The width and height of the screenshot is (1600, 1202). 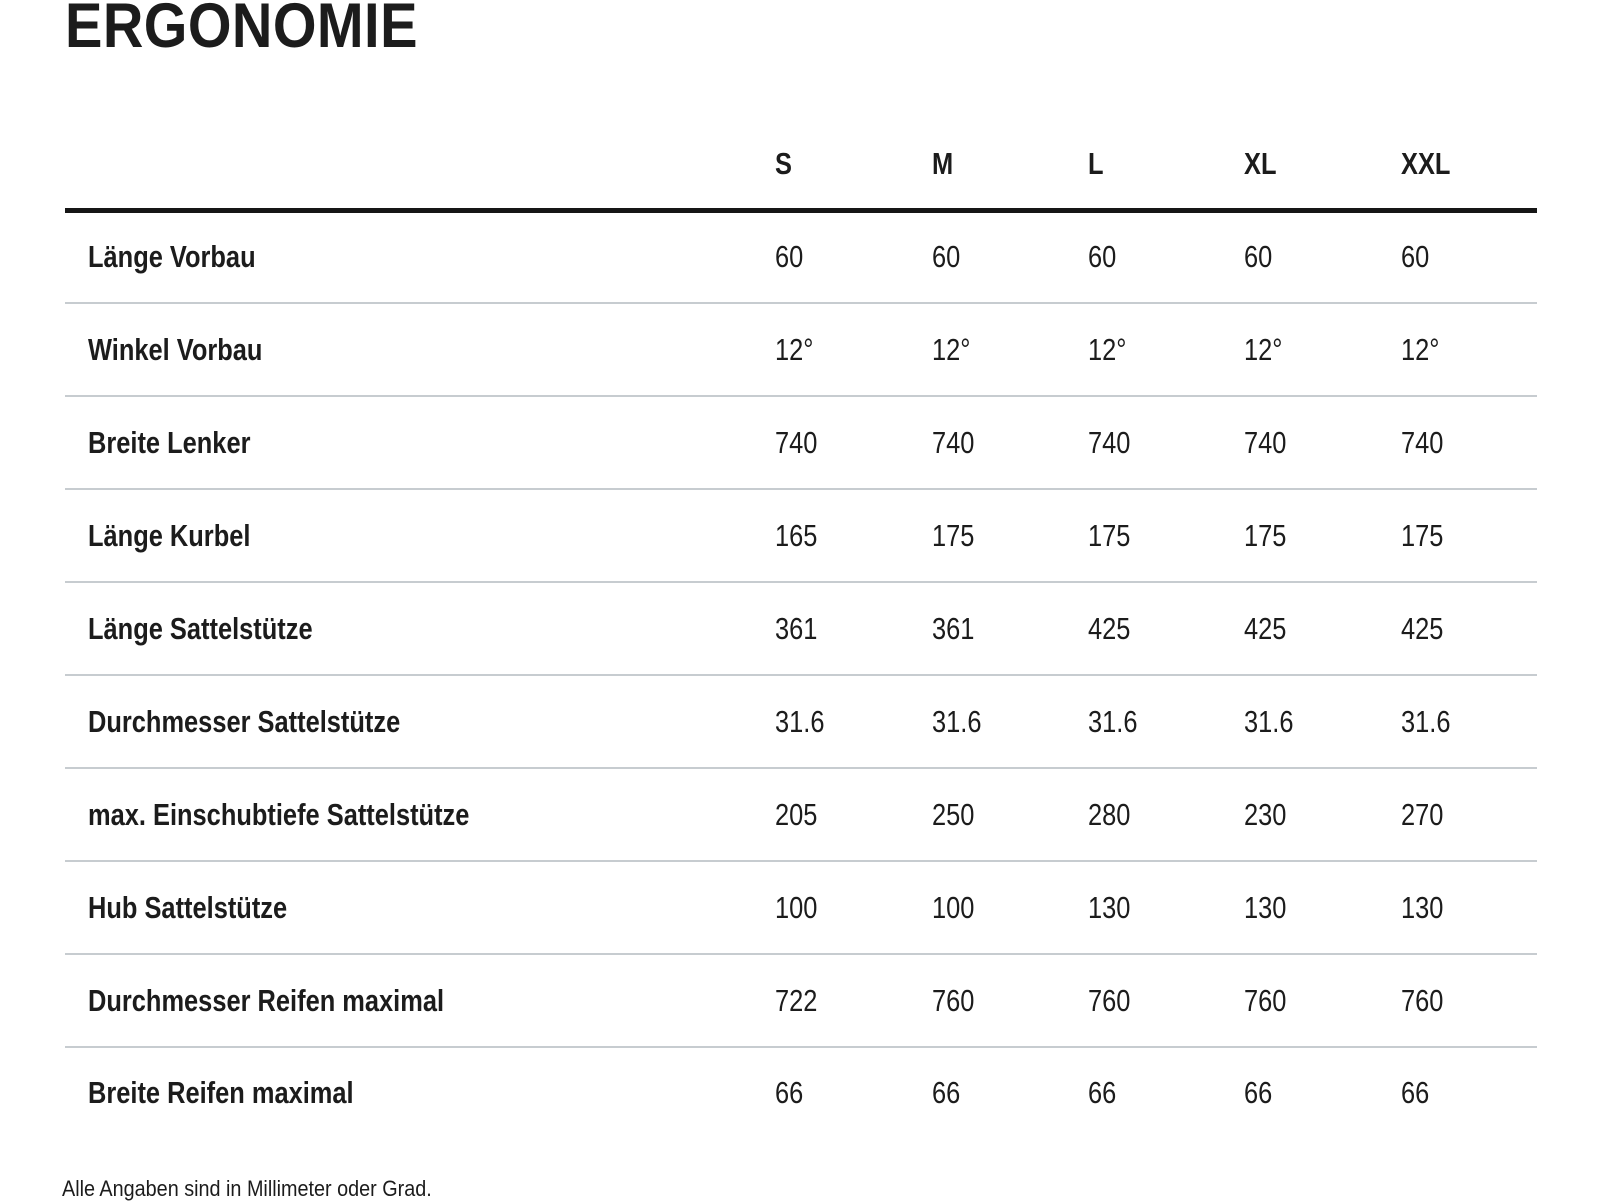 I want to click on row-label: Länge Vorbau, so click(x=172, y=257).